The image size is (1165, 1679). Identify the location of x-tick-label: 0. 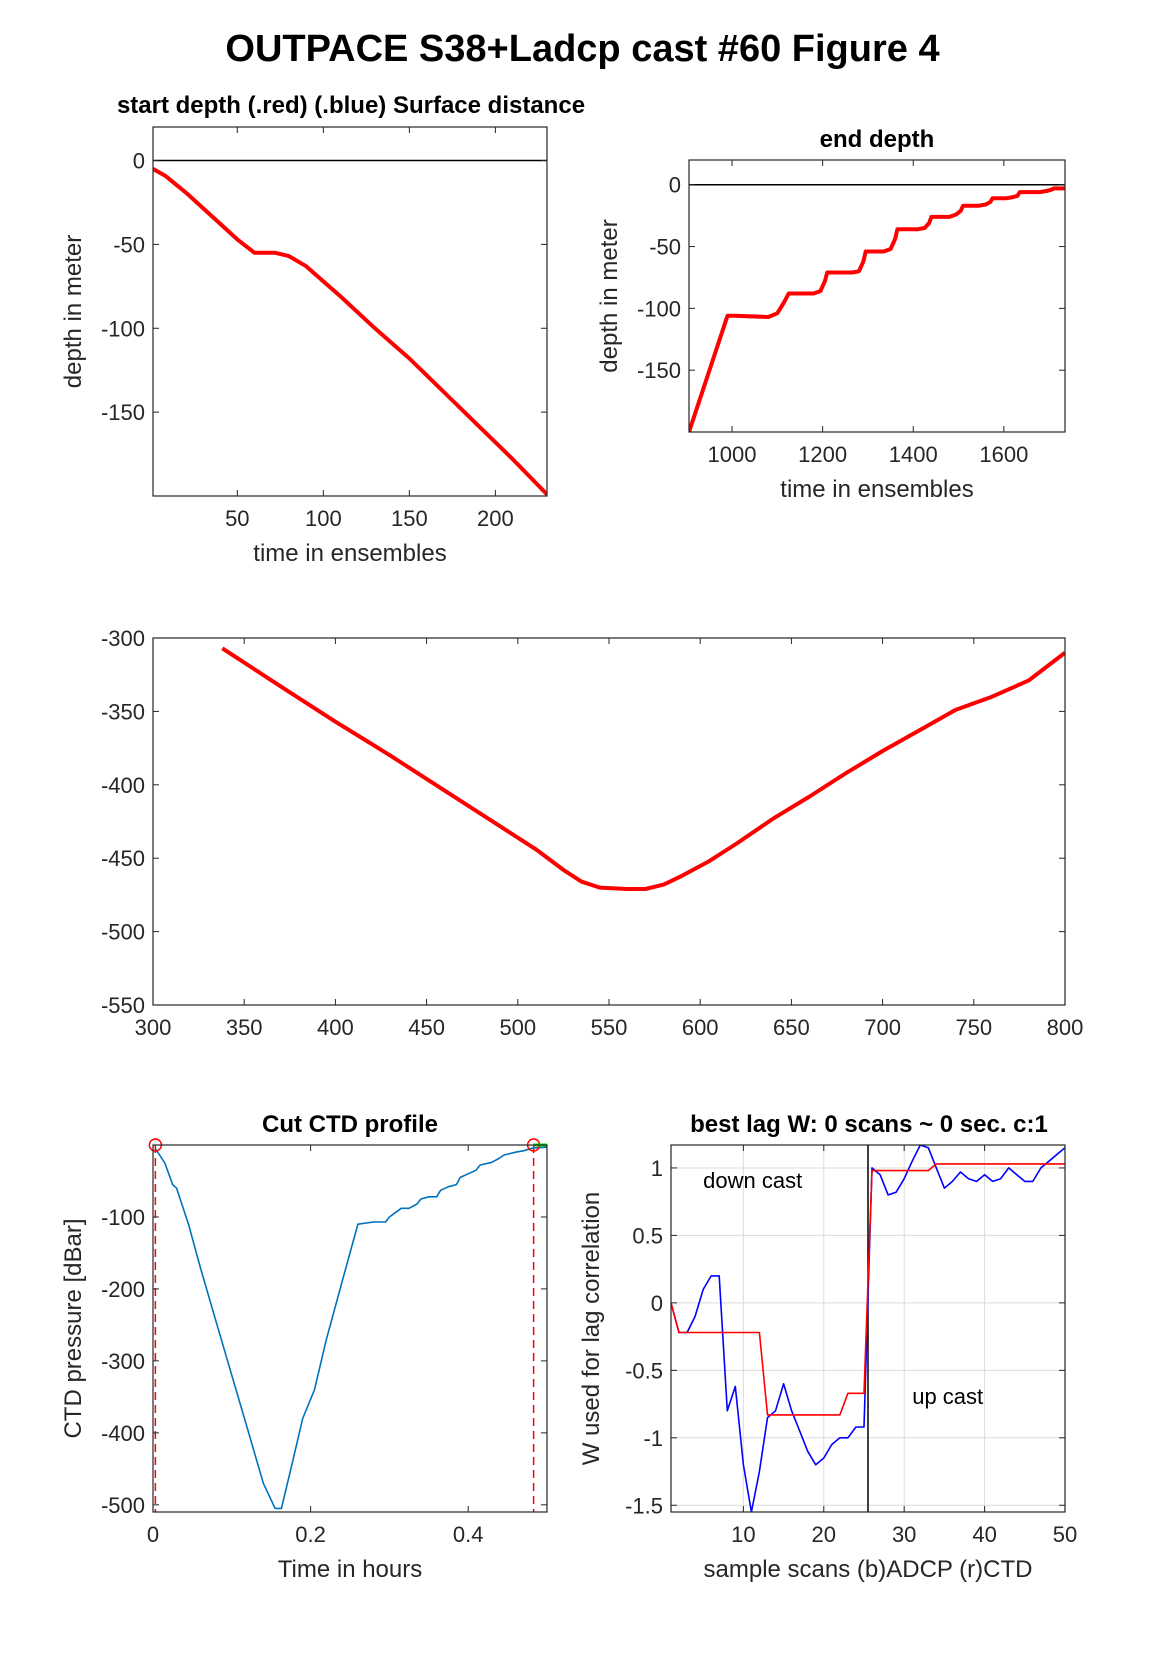
(153, 1534).